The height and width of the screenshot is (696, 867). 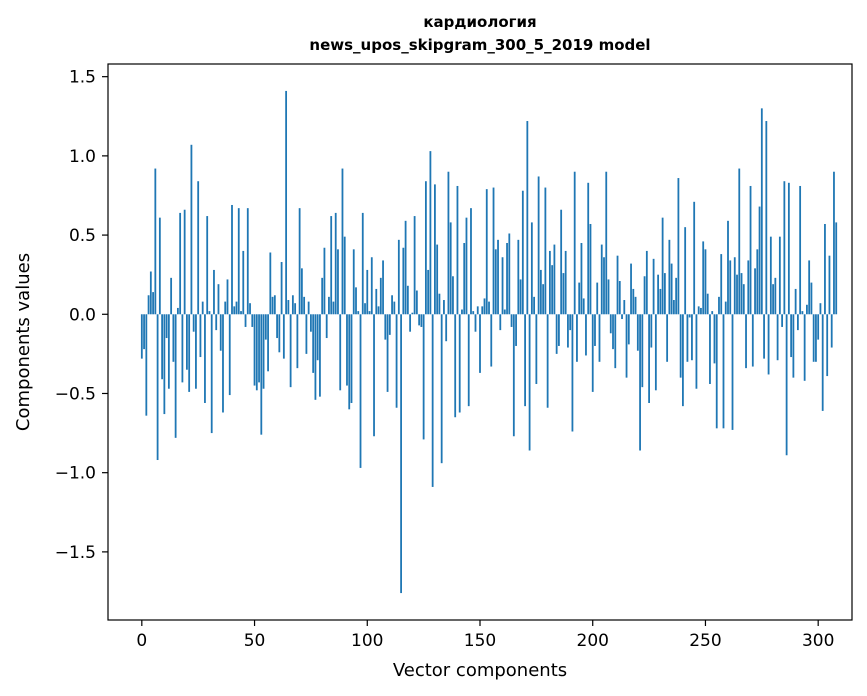 I want to click on x-axis-label: Vector components, so click(x=480, y=670).